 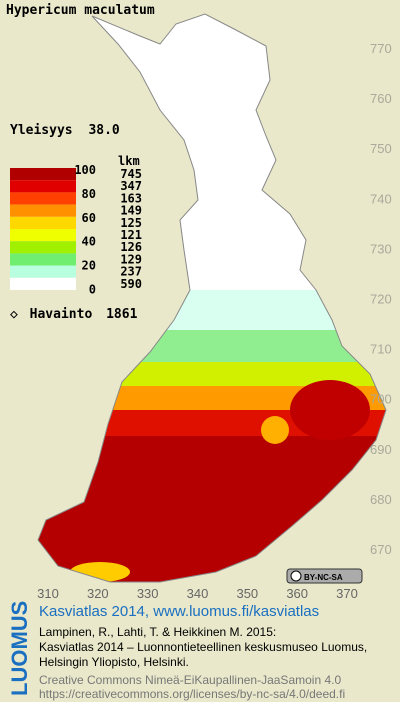 What do you see at coordinates (131, 235) in the screenshot?
I see `legend-count: 121` at bounding box center [131, 235].